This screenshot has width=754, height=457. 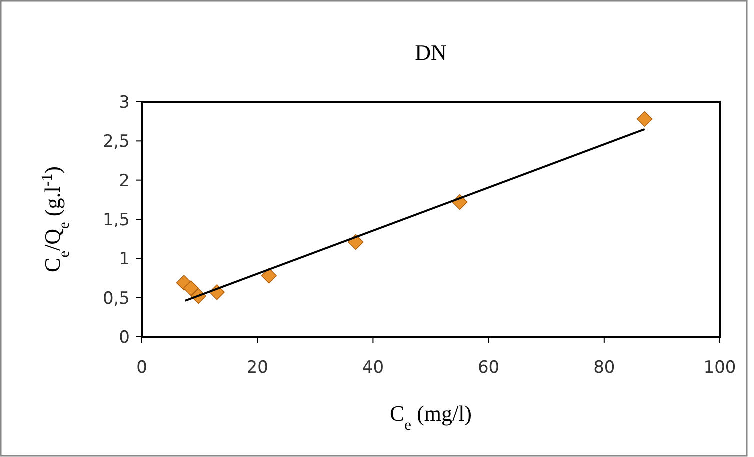 I want to click on y-tick-label: 0, so click(x=124, y=338).